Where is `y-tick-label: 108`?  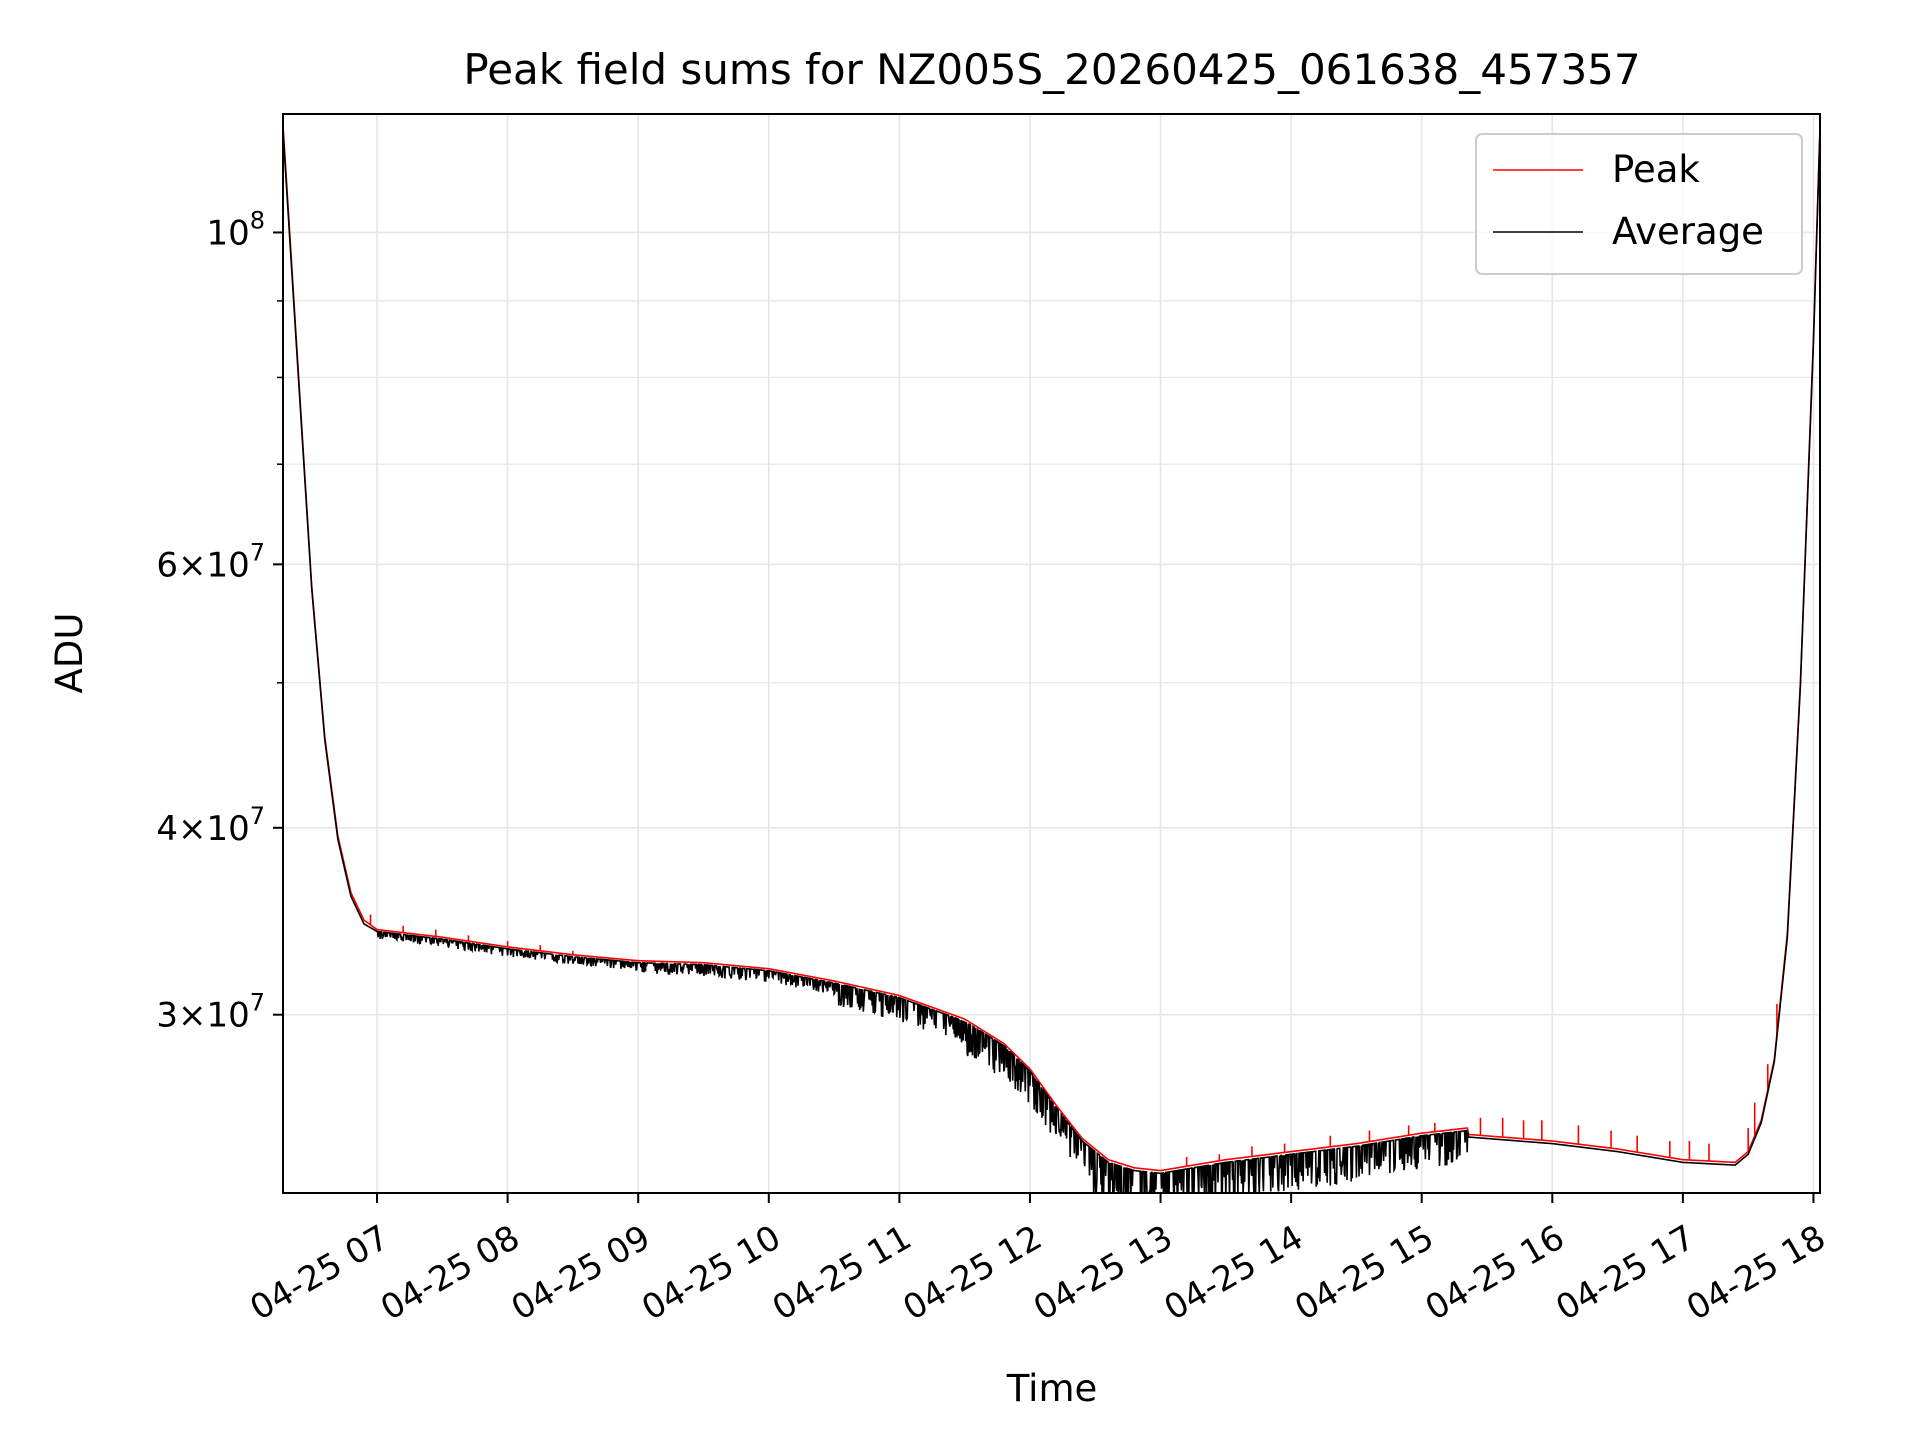
y-tick-label: 108 is located at coordinates (235, 229).